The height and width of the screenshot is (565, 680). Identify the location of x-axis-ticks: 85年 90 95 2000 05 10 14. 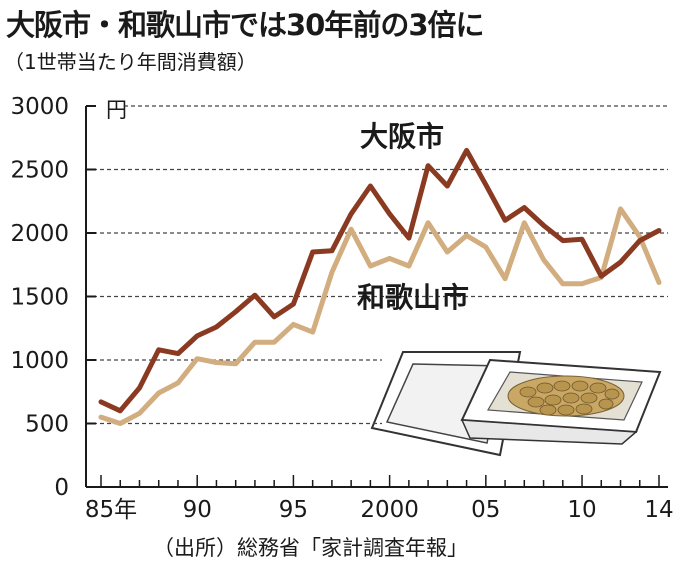
(379, 499).